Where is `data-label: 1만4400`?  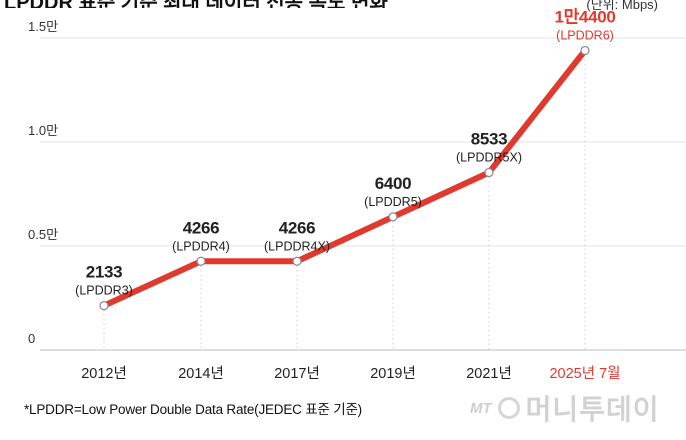
data-label: 1만4400 is located at coordinates (584, 16).